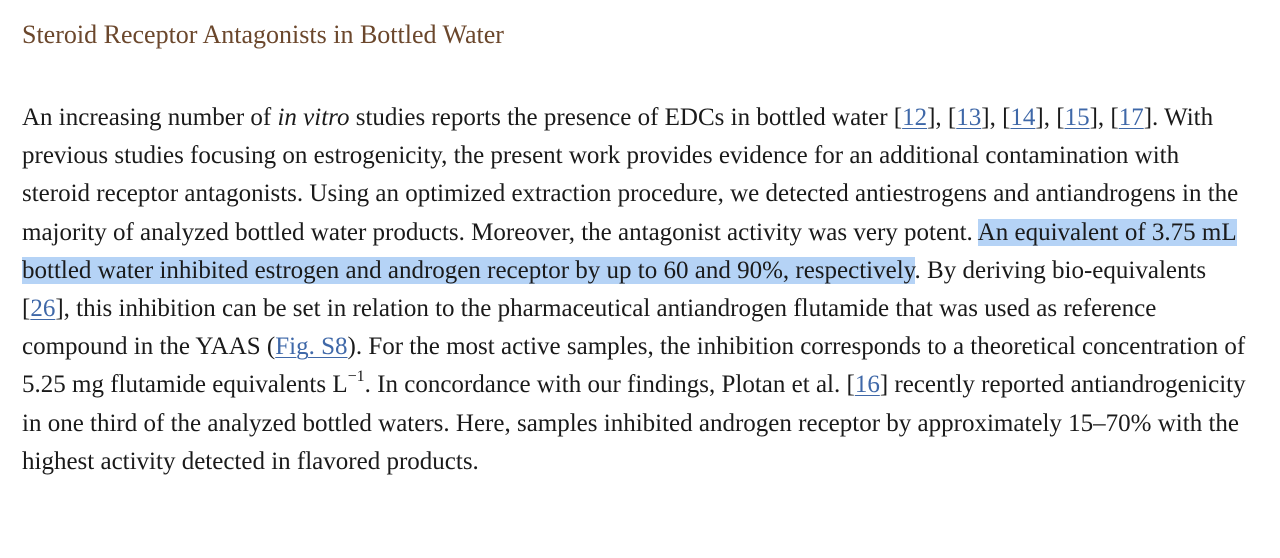  Describe the element at coordinates (1077, 117) in the screenshot. I see `ref-link-15: 15` at that location.